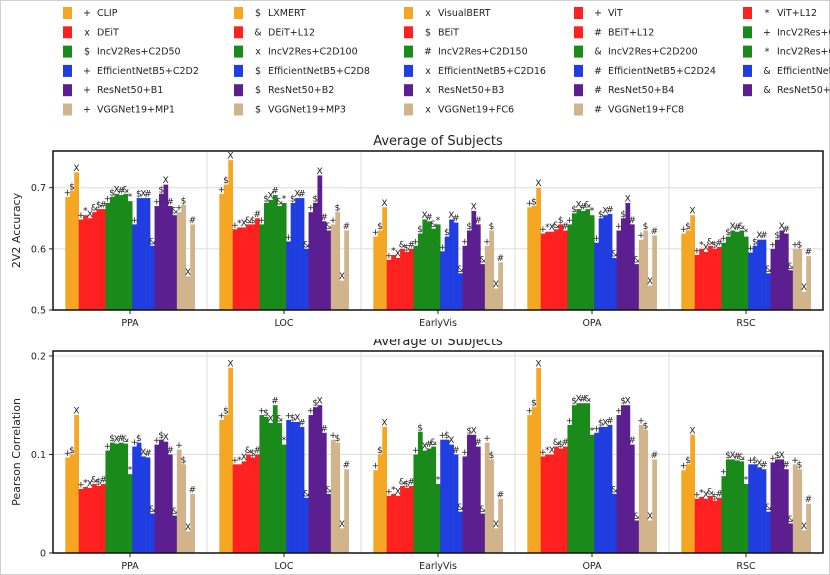 The height and width of the screenshot is (575, 830). Describe the element at coordinates (90, 13) in the screenshot. I see `legend-item: + CLIP` at that location.